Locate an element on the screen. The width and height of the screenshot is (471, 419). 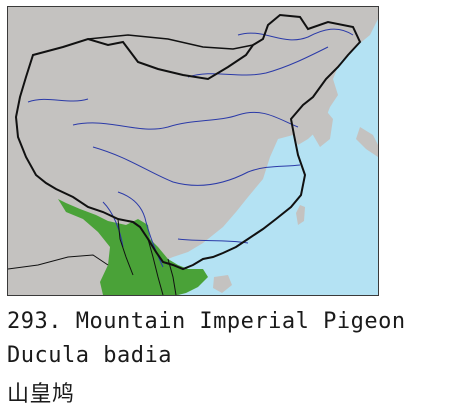
species-title: 293. Mountain Imperial Pigeon is located at coordinates (206, 321).